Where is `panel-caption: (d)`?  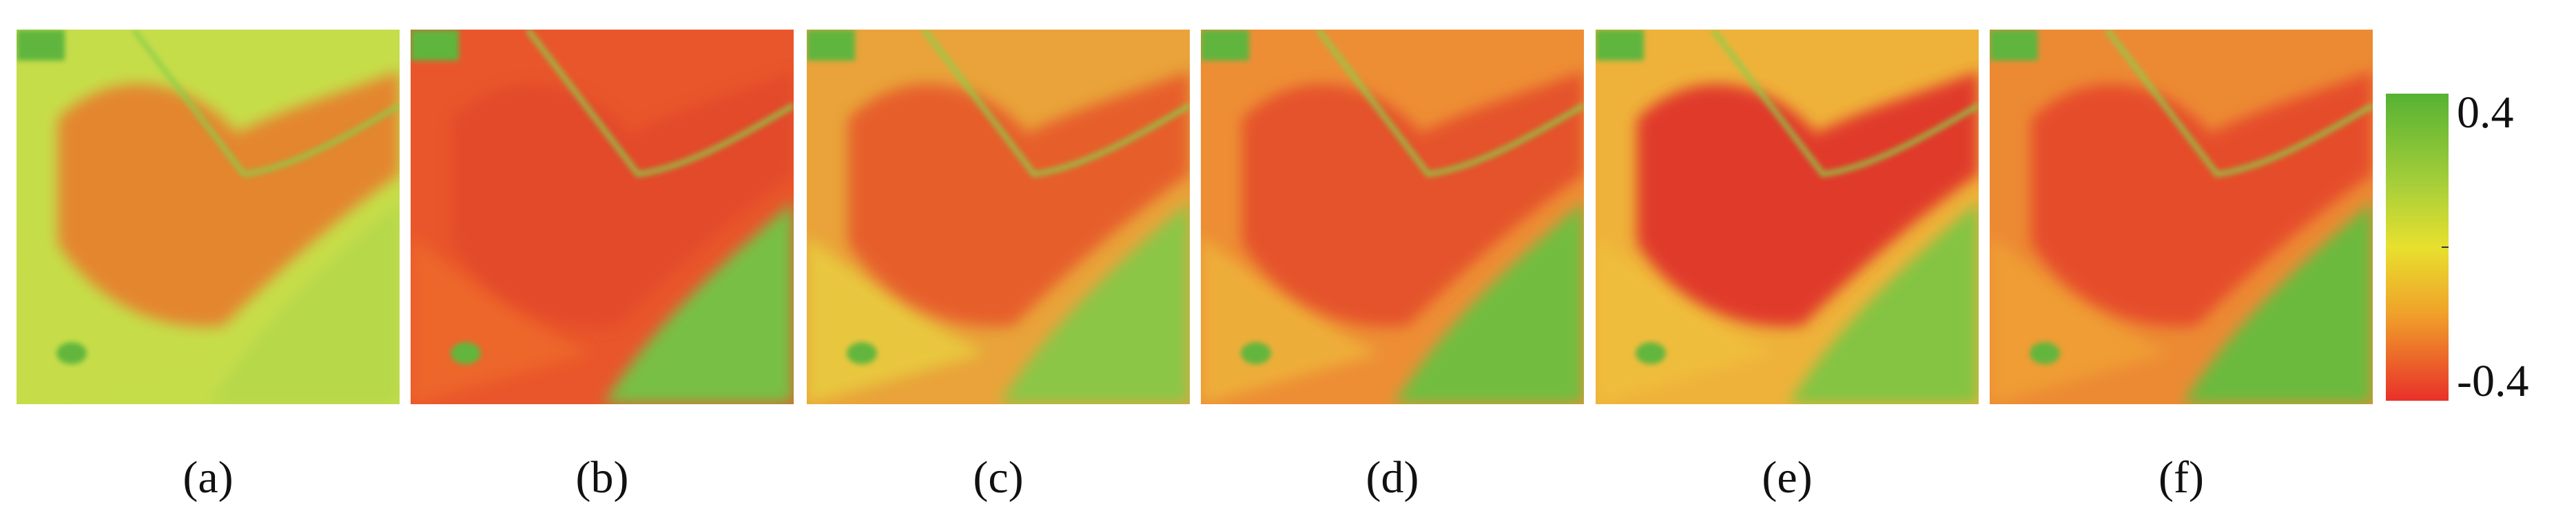
panel-caption: (d) is located at coordinates (1392, 478).